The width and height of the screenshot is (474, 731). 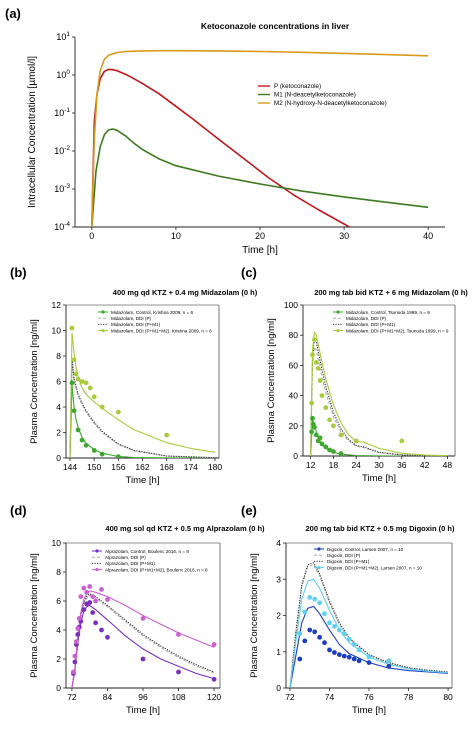 What do you see at coordinates (249, 272) in the screenshot?
I see `panel-label: (c)` at bounding box center [249, 272].